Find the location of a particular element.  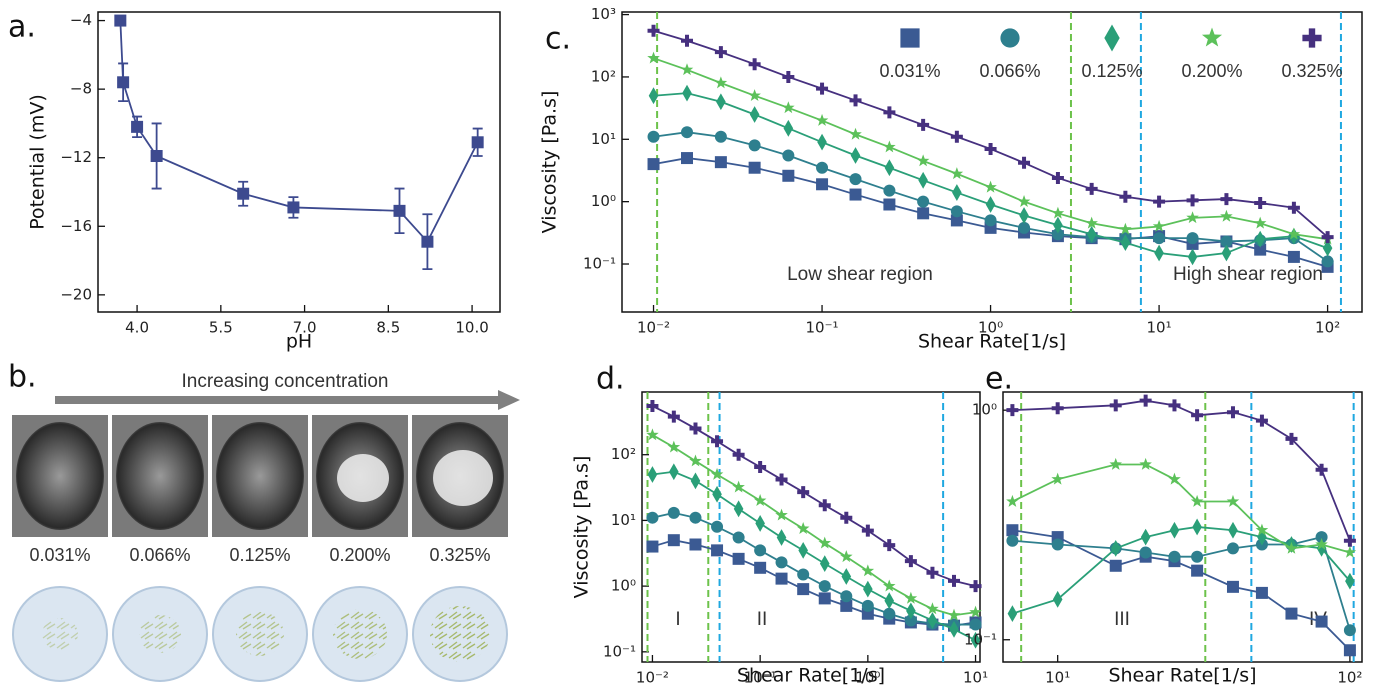

photo-aggregate is located at coordinates (463, 478).